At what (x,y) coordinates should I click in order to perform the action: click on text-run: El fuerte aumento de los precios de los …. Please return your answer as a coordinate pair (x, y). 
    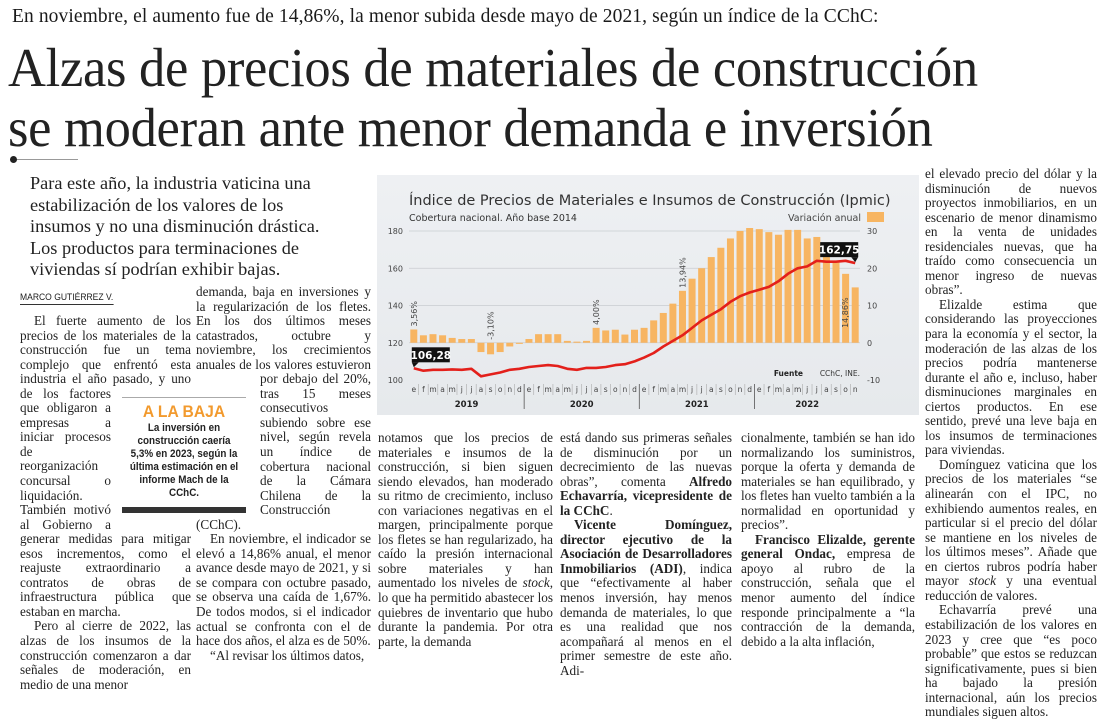
    Looking at the image, I should click on (105, 466).